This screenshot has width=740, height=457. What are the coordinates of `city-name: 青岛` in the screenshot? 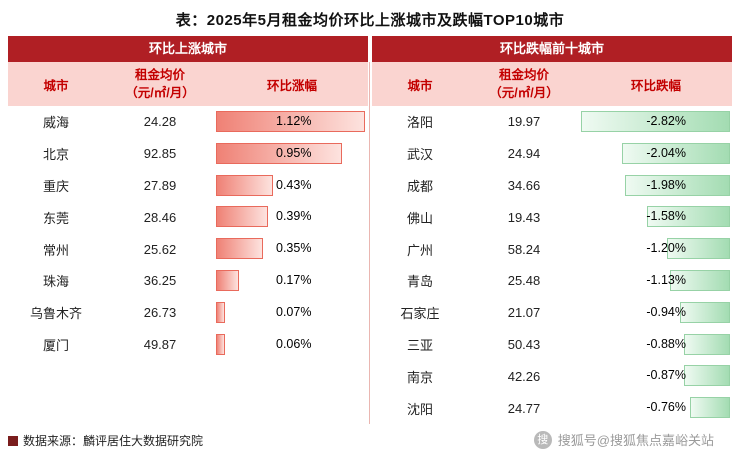 It's located at (419, 282).